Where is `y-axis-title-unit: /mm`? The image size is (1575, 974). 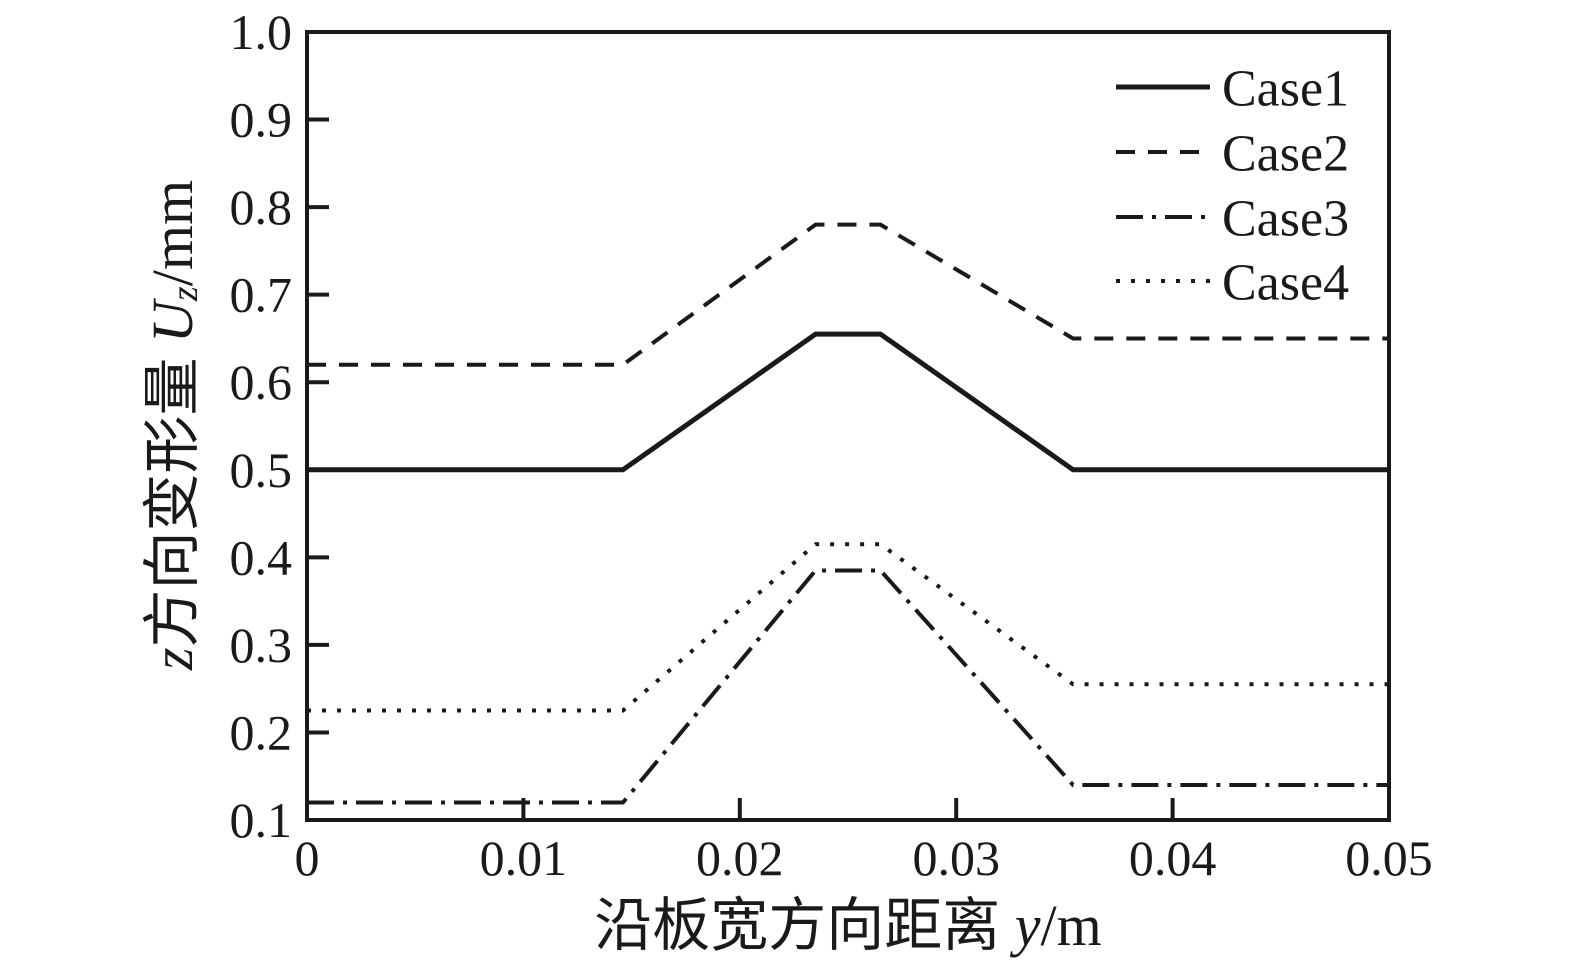
y-axis-title-unit: /mm is located at coordinates (172, 233).